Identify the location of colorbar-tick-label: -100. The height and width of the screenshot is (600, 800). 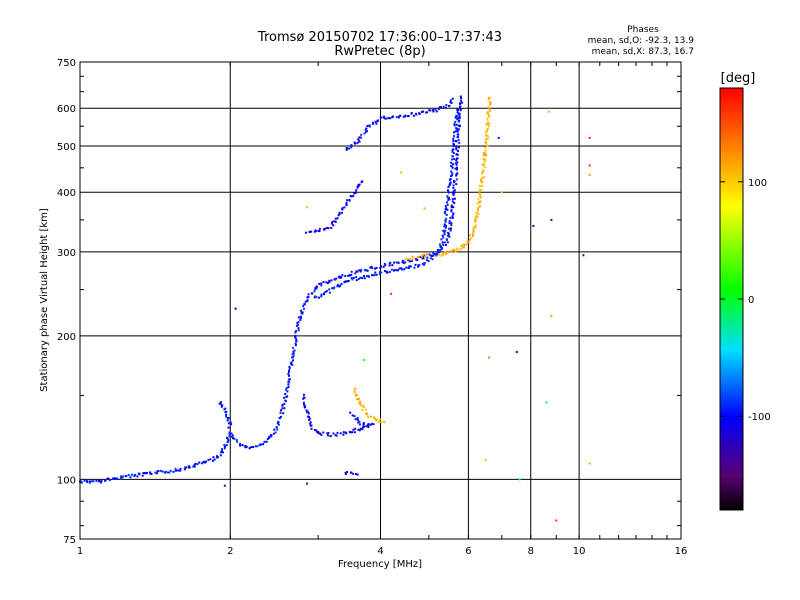
(759, 417).